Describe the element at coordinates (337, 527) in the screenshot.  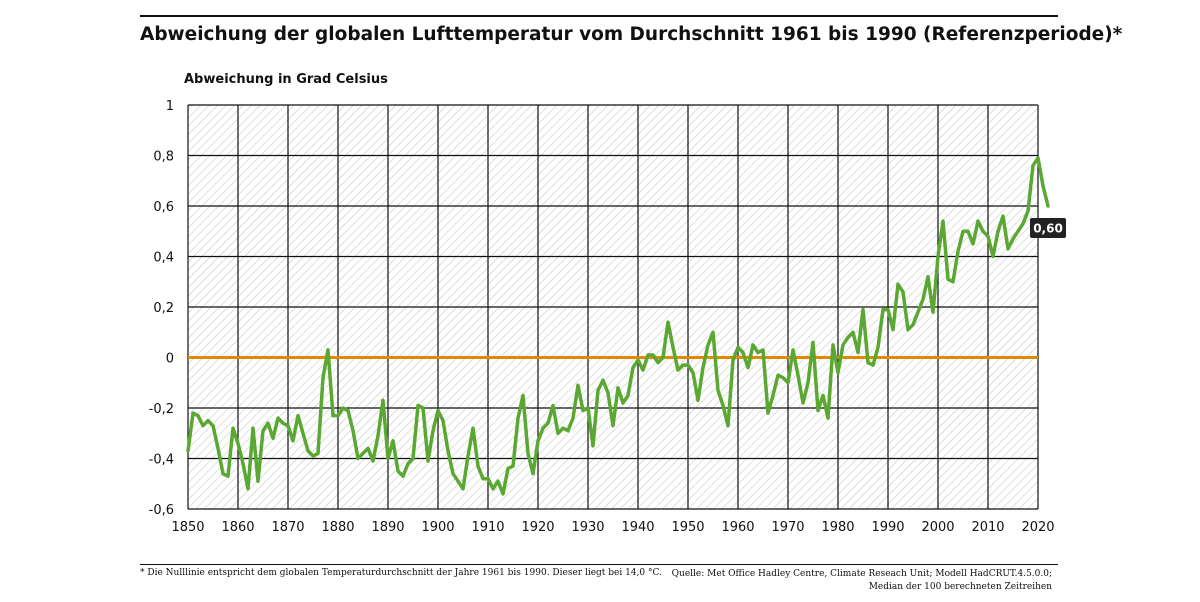
I see `x-tick-label: 1880` at that location.